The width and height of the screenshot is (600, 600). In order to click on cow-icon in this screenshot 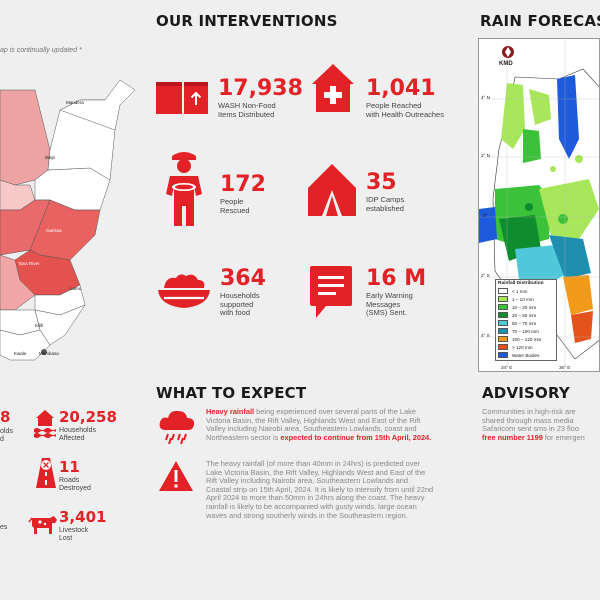, I will do `click(42, 525)`.